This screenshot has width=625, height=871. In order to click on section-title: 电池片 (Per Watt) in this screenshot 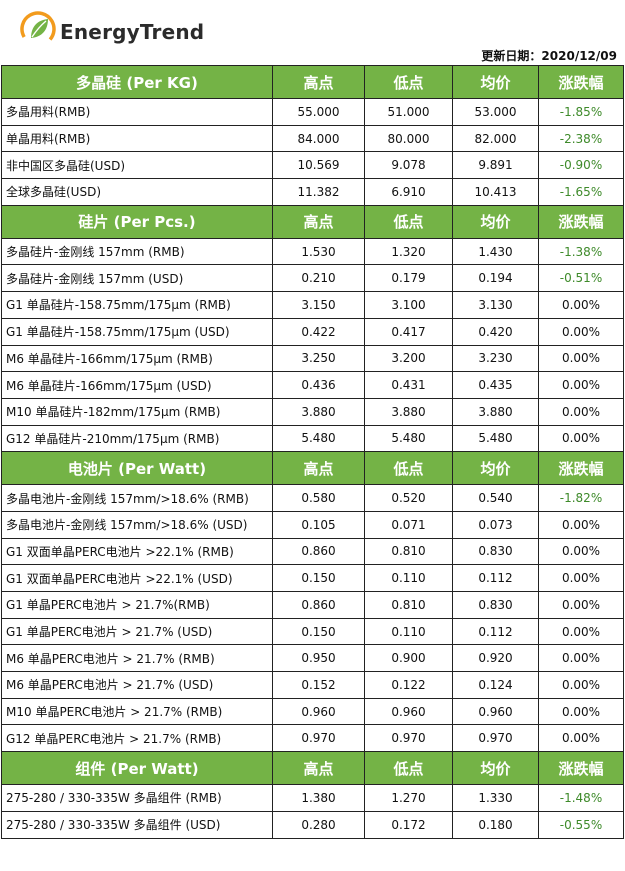, I will do `click(137, 468)`.